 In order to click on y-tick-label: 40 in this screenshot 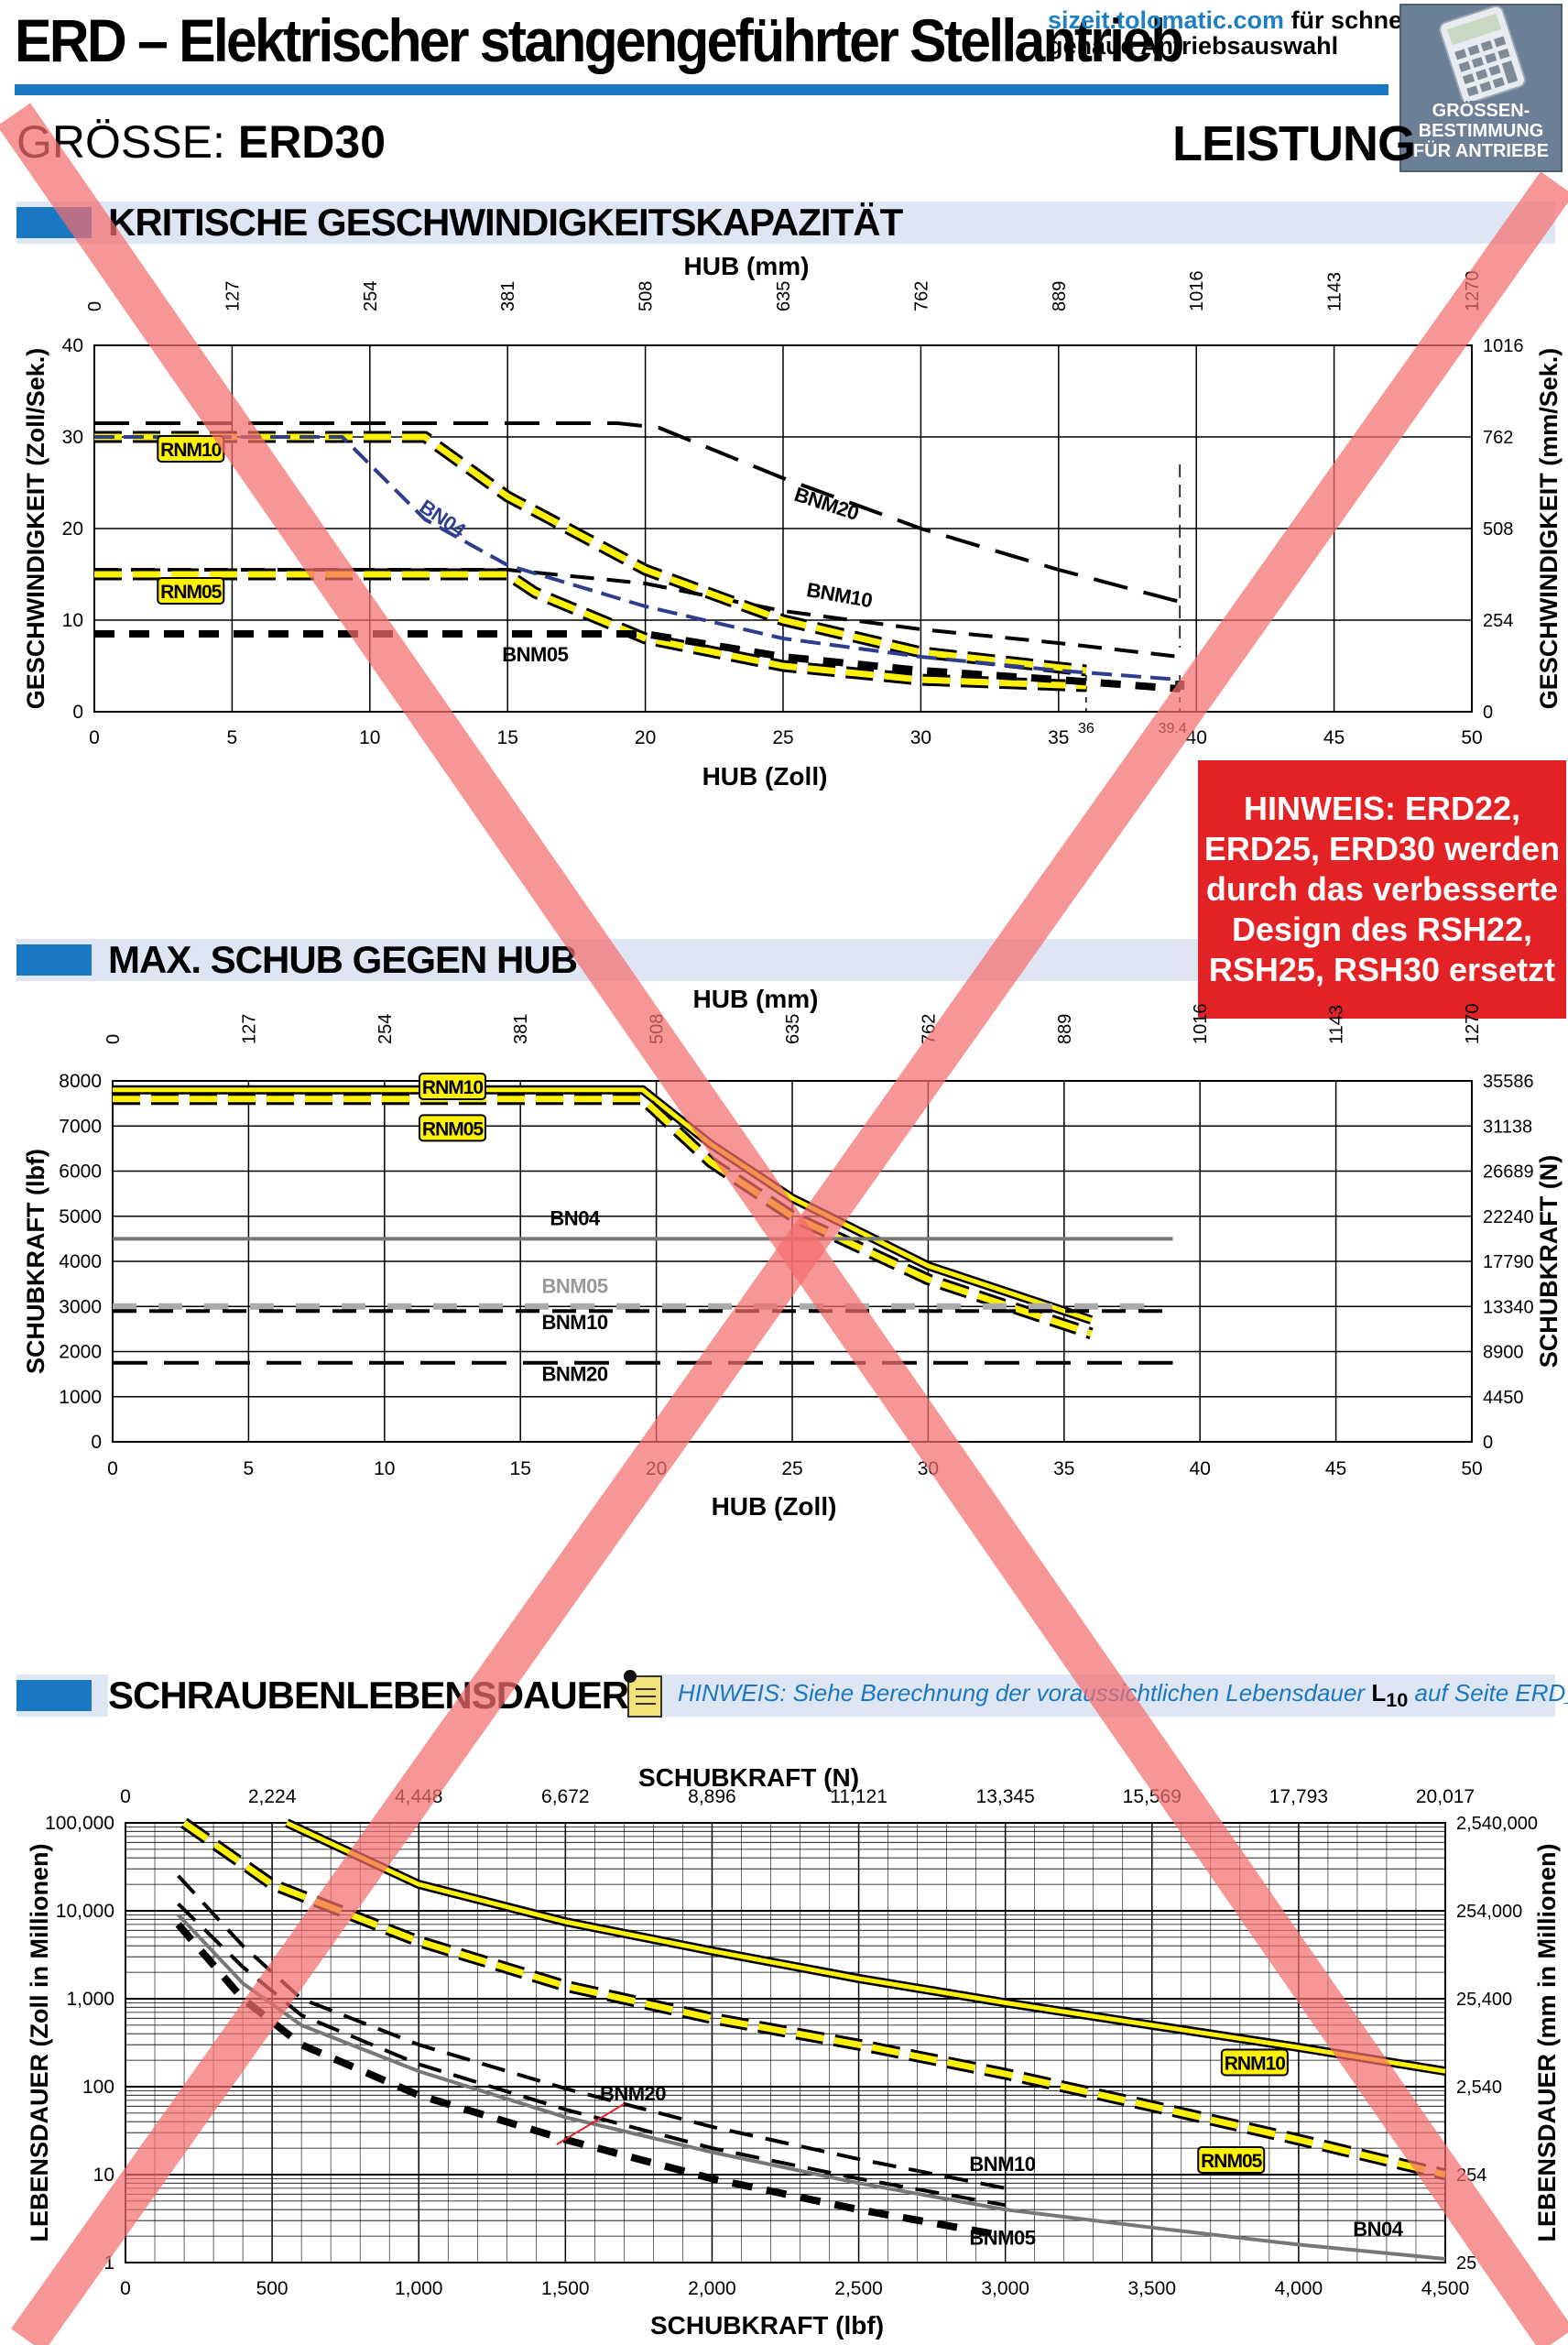, I will do `click(72, 345)`.